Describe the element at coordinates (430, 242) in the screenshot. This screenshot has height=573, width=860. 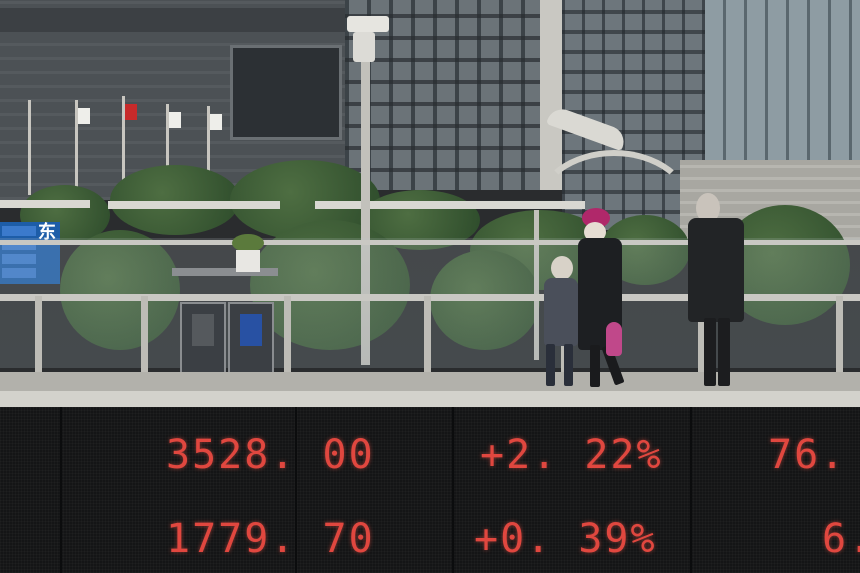
I see `top-handrail` at that location.